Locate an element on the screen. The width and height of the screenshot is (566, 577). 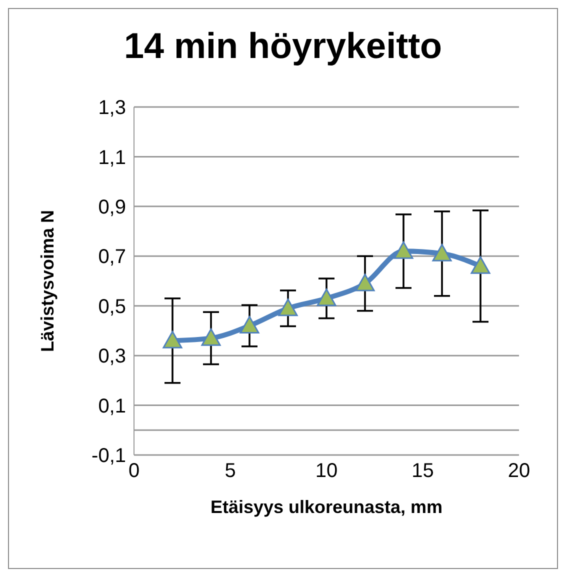
x-tick-label: 20 is located at coordinates (519, 471).